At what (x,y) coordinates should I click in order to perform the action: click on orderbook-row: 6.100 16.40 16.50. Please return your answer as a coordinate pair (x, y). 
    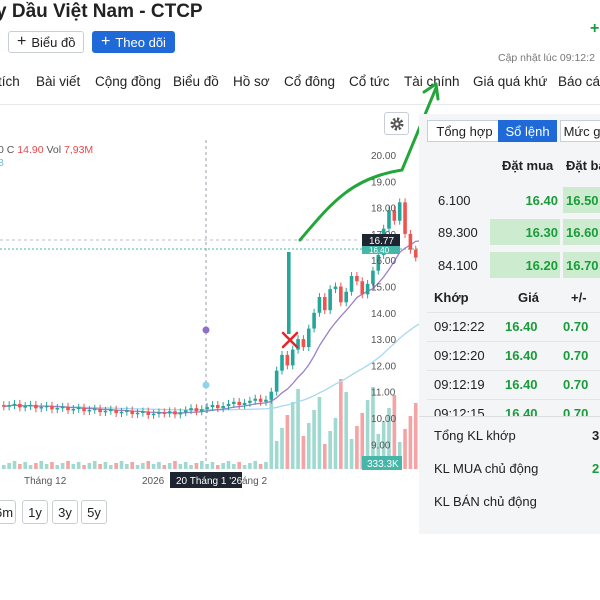
    Looking at the image, I should click on (513, 200).